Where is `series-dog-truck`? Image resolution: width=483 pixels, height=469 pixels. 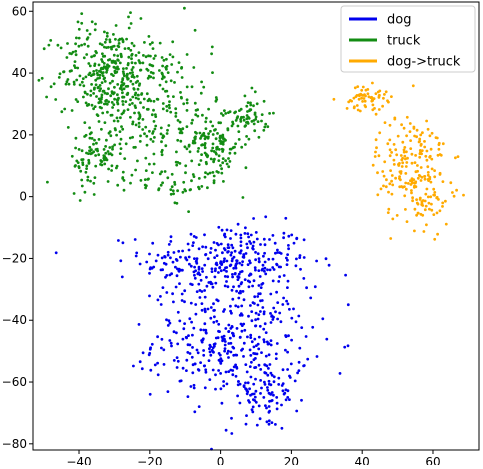 series-dog-truck is located at coordinates (398, 161).